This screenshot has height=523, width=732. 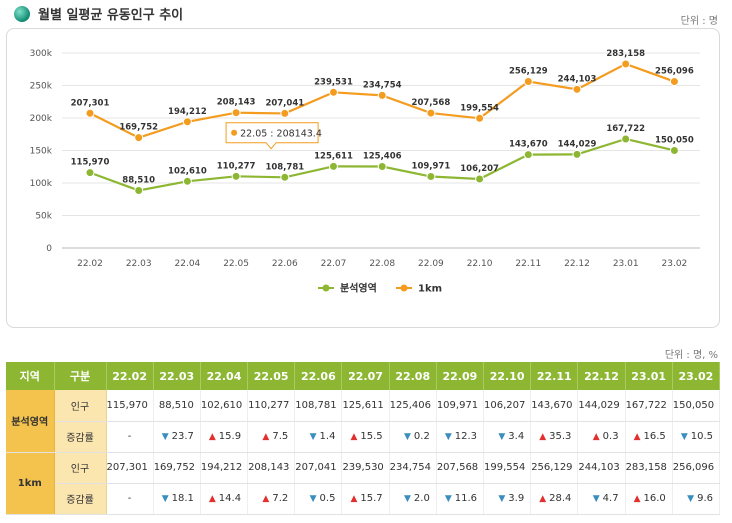 What do you see at coordinates (90, 103) in the screenshot?
I see `data-label: 207,301` at bounding box center [90, 103].